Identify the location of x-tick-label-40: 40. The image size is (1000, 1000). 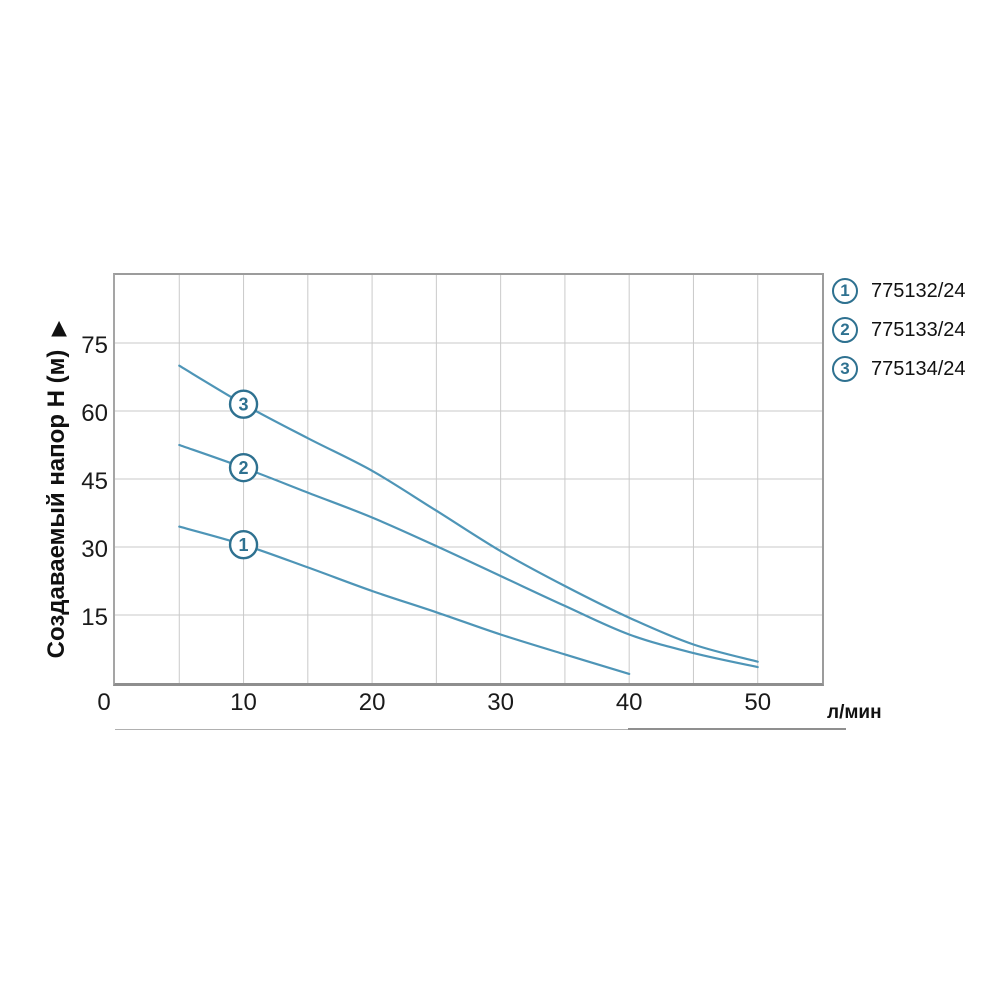
(629, 702).